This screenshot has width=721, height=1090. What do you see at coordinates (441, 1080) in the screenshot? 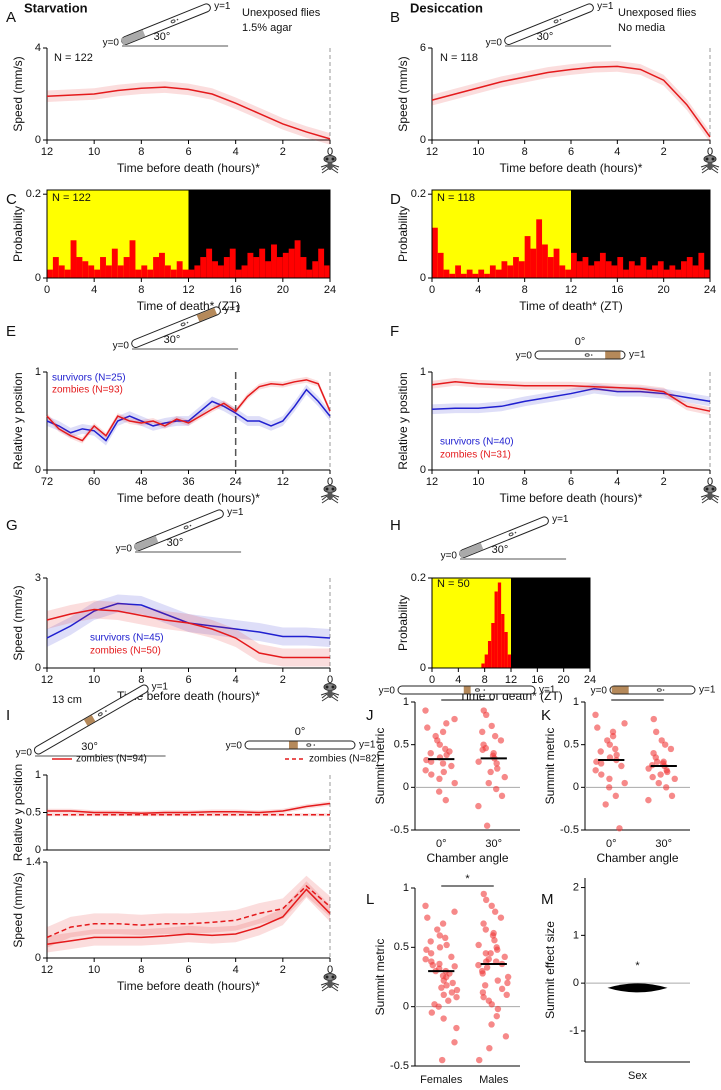
I see `x-tick-label: Females` at bounding box center [441, 1080].